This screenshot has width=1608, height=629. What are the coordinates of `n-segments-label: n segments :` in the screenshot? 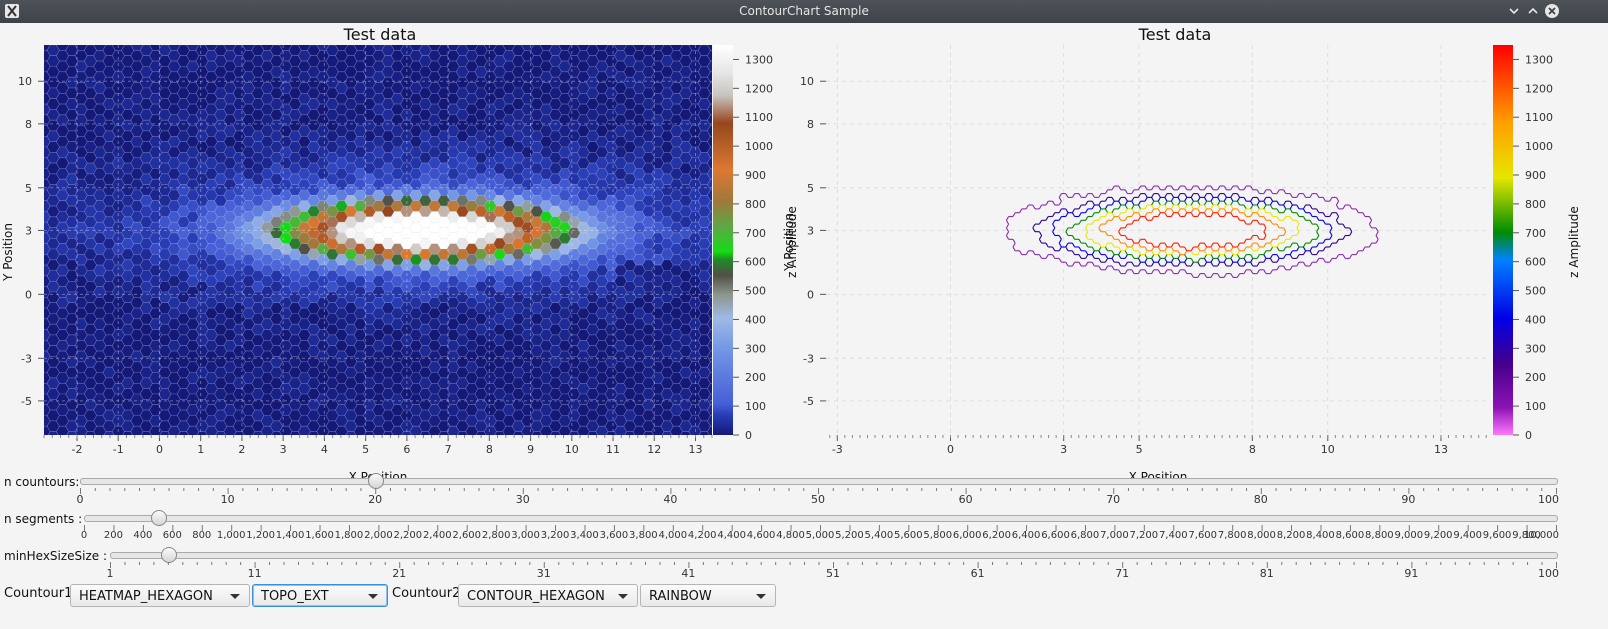 It's located at (43, 519).